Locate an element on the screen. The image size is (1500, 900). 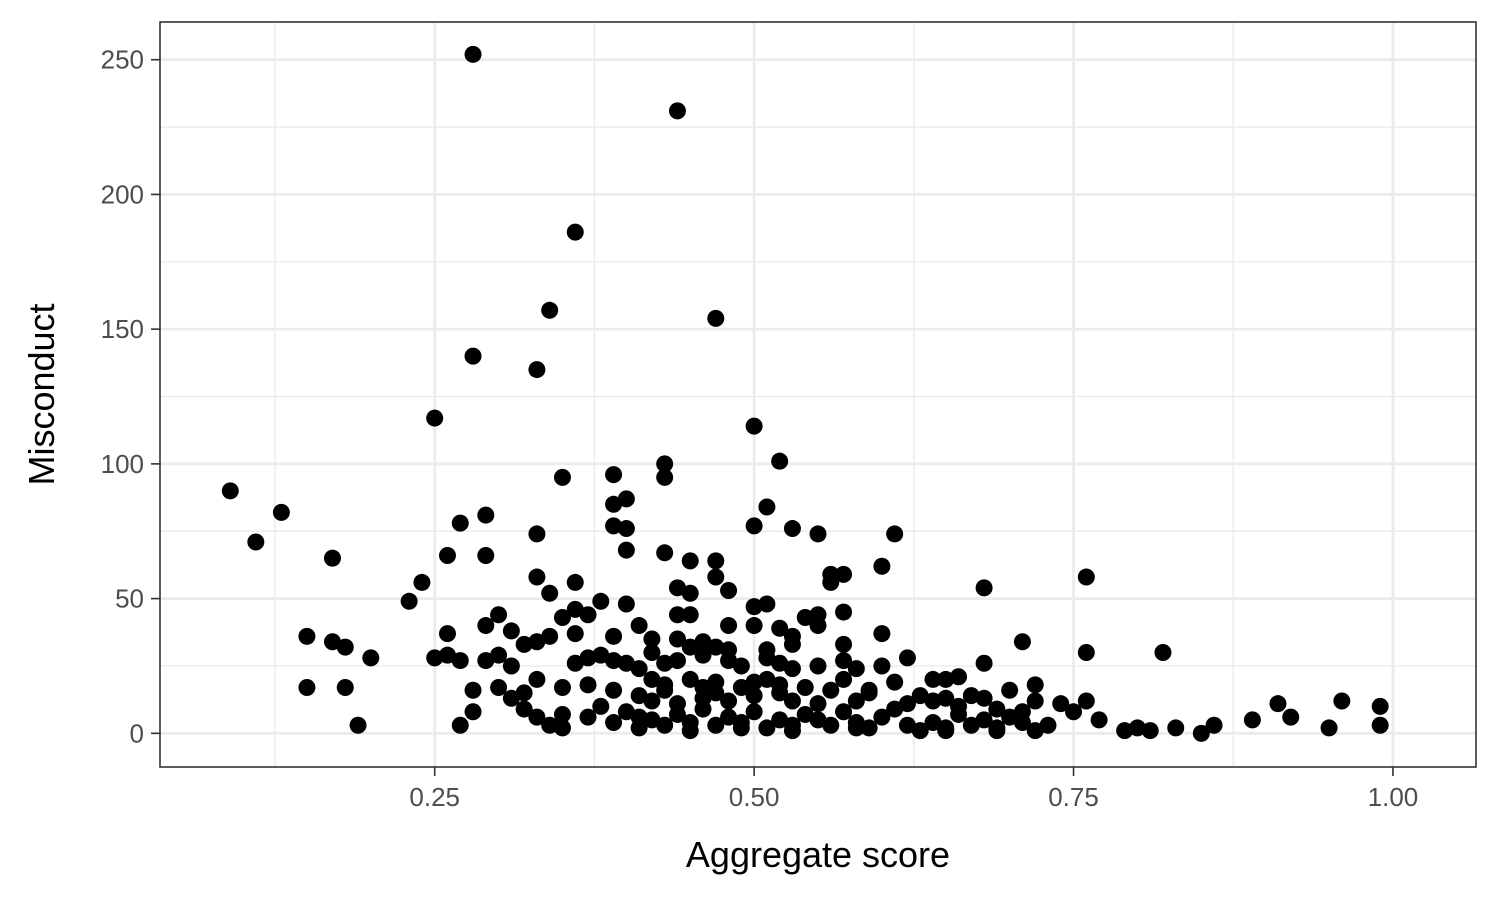
x-tick-label: 0.25 is located at coordinates (434, 797).